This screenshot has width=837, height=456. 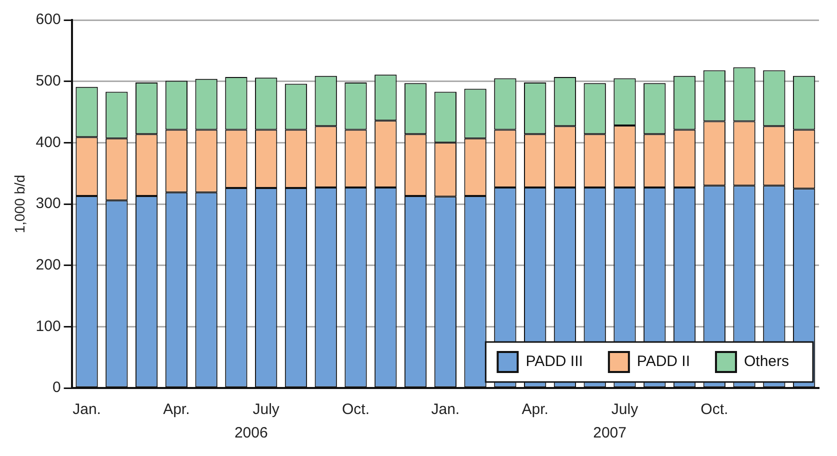 What do you see at coordinates (554, 361) in the screenshot?
I see `legend-label: PADD III` at bounding box center [554, 361].